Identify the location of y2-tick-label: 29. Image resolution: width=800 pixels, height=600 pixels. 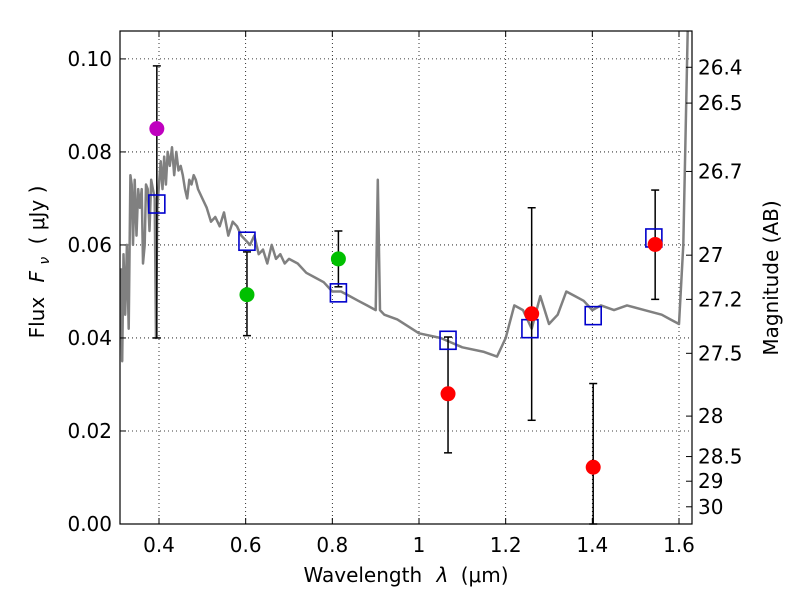
(710, 481).